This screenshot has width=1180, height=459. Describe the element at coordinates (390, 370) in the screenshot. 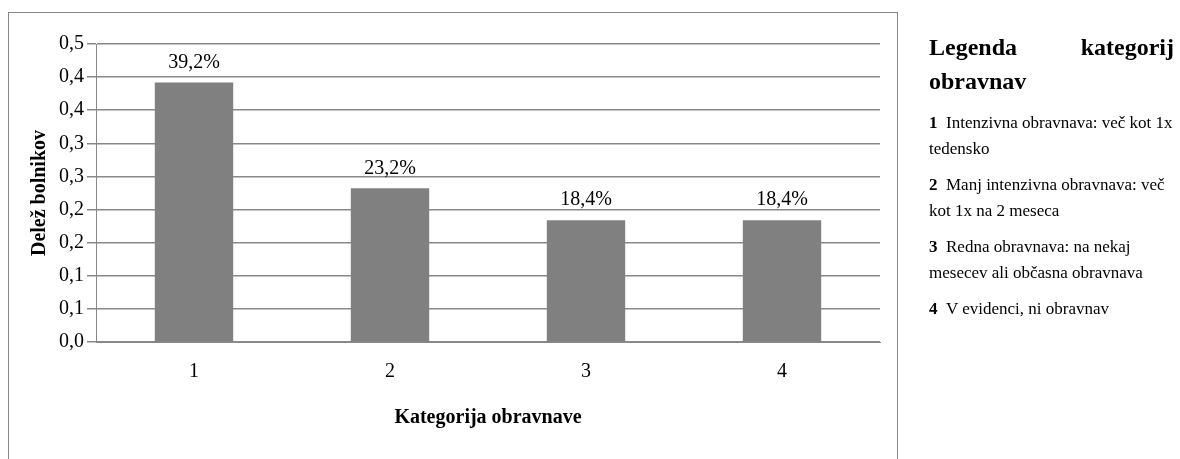

I see `x-tick-label: 2` at that location.